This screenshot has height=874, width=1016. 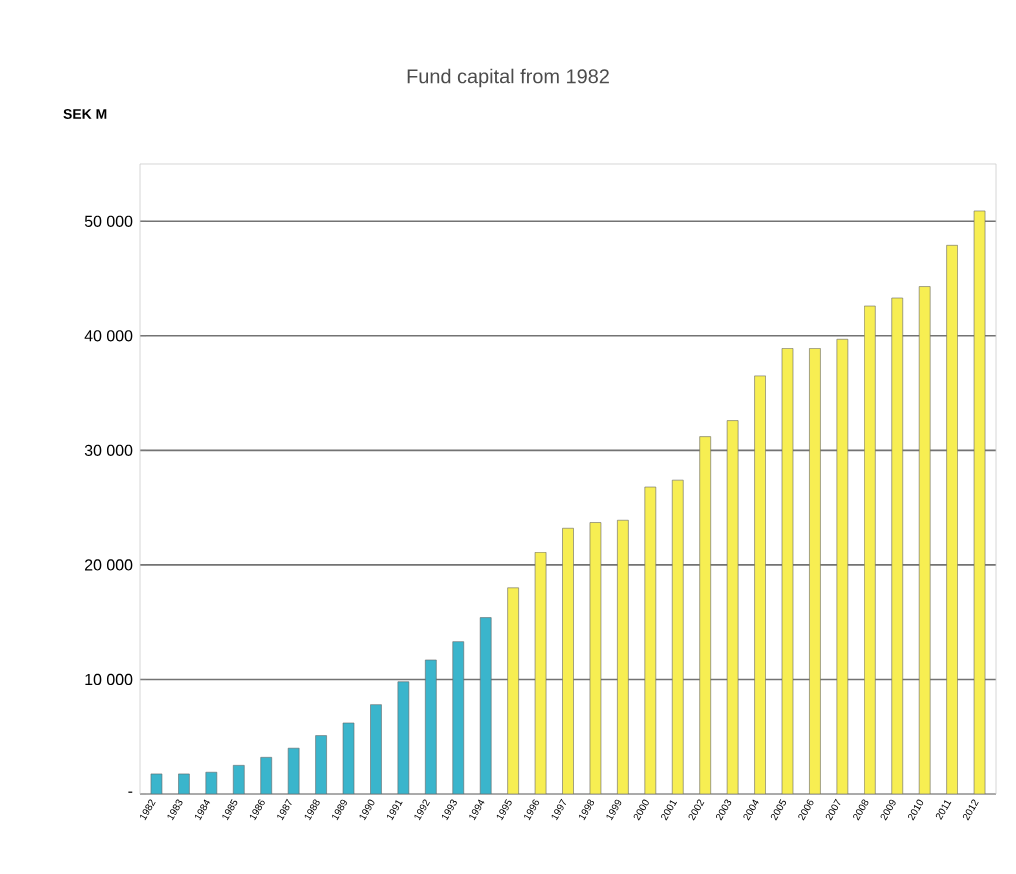 I want to click on chart-title: Fund capital from 1982, so click(x=508, y=78).